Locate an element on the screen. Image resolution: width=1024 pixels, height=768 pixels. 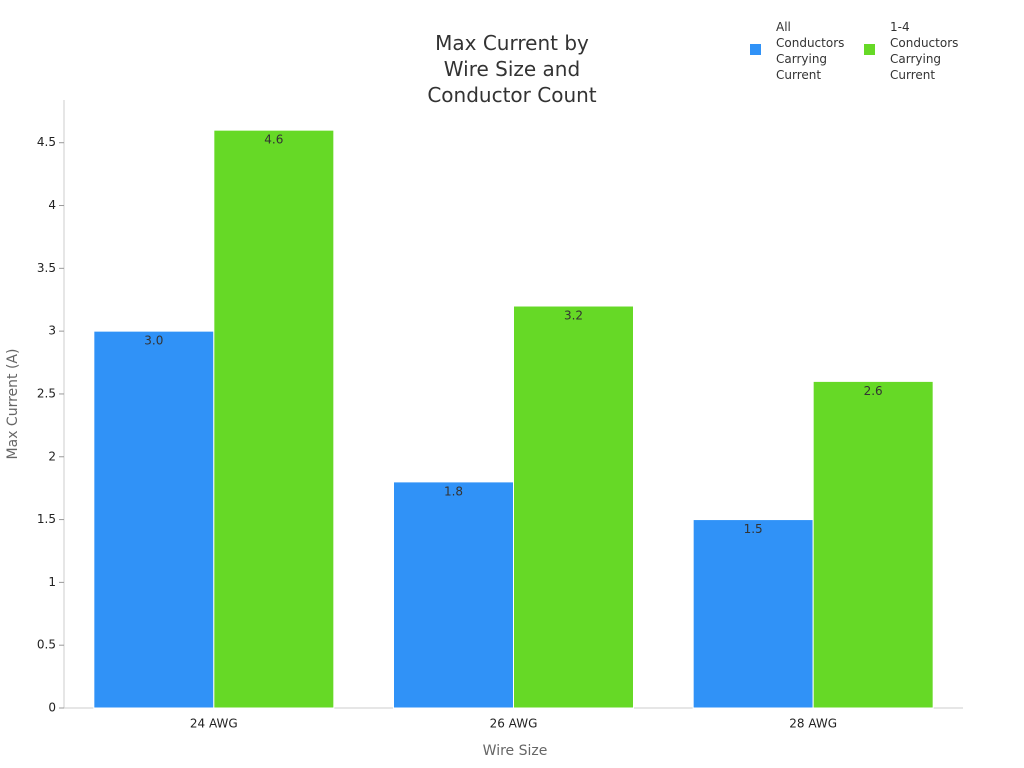
value-label: 3.0 is located at coordinates (153, 341).